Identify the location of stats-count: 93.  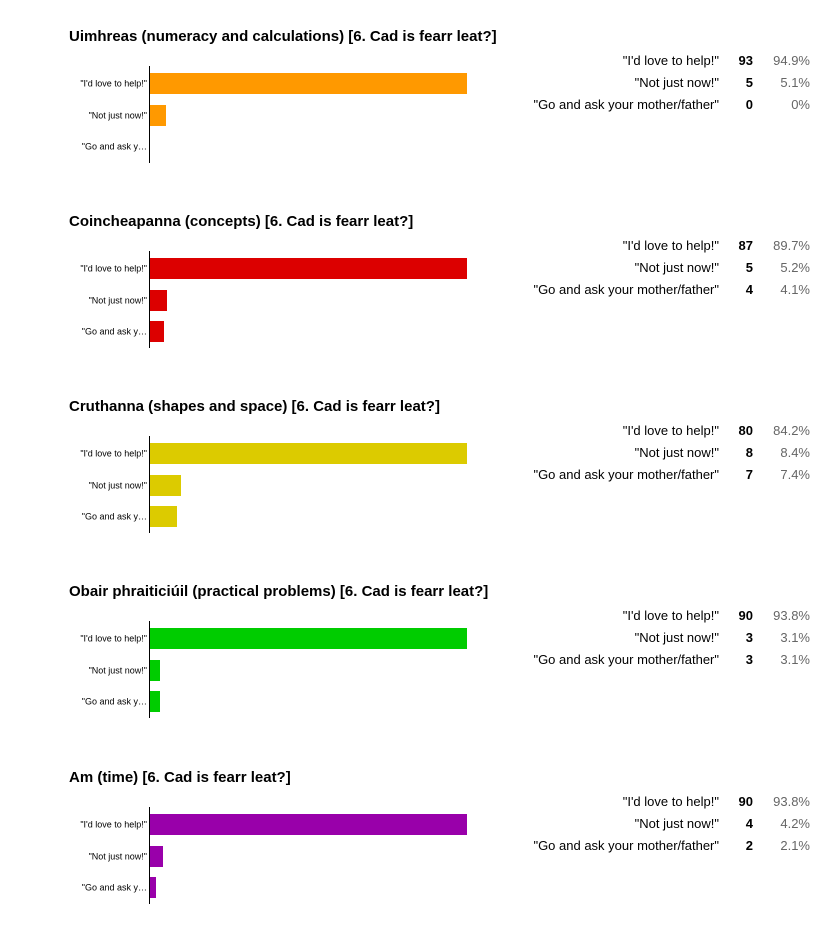
(745, 60).